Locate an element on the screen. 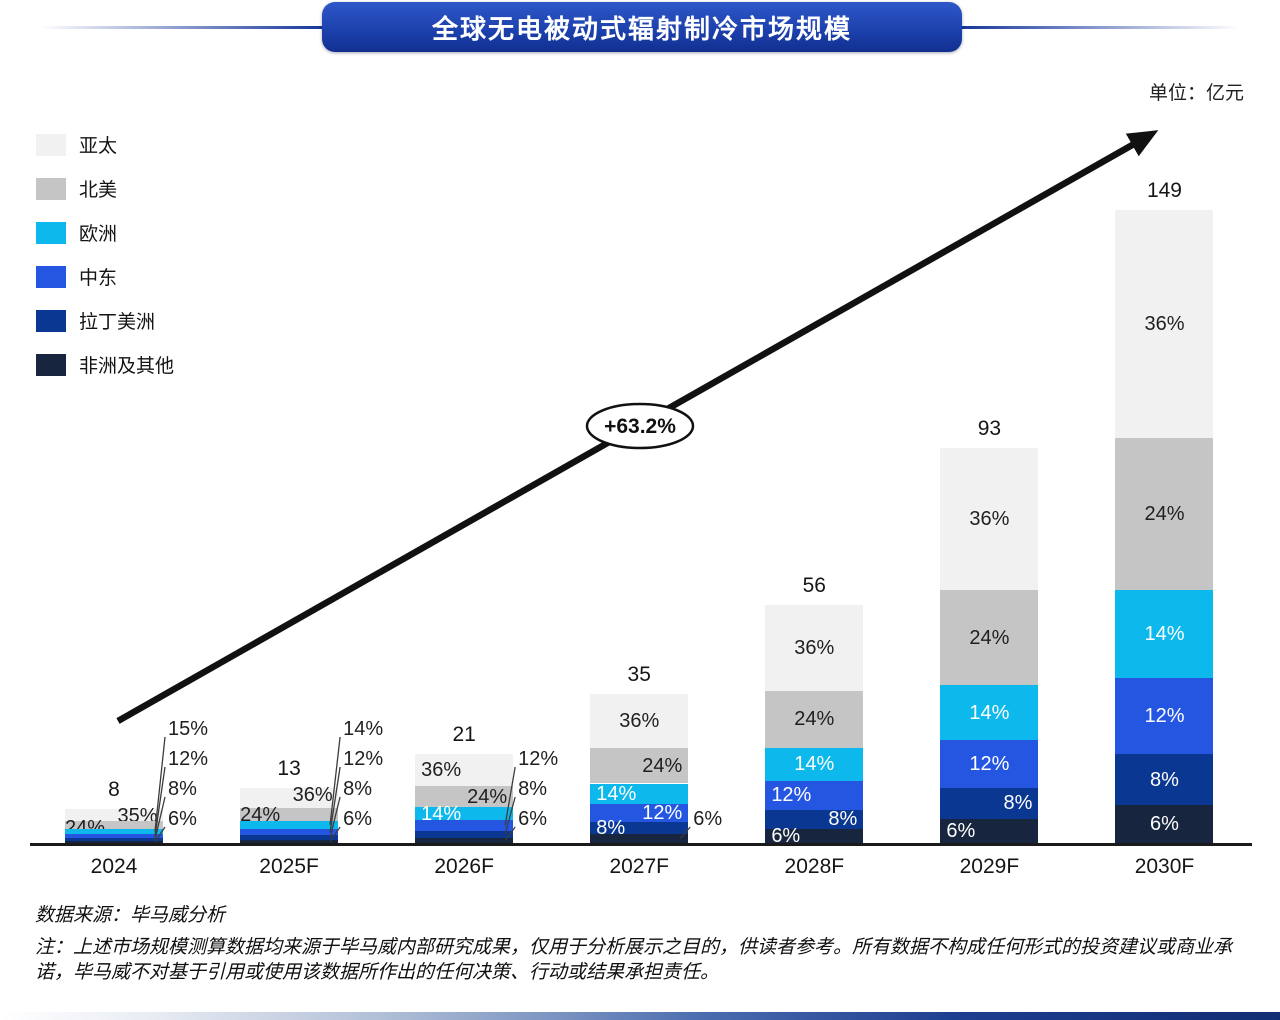 Image resolution: width=1280 pixels, height=1020 pixels. x-axis-label: 2026F is located at coordinates (464, 866).